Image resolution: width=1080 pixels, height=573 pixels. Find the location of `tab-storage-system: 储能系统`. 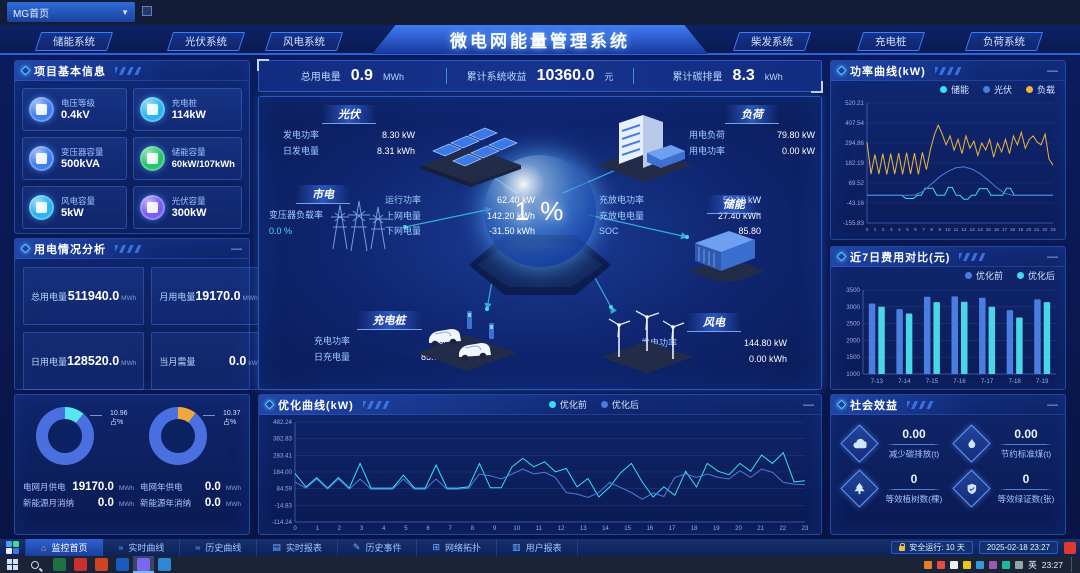

tab-storage-system: 储能系统 is located at coordinates (74, 41).